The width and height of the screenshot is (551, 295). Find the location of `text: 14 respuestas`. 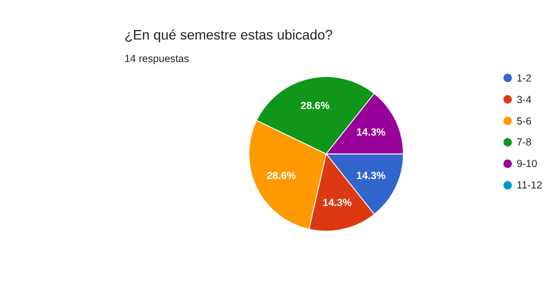

text: 14 respuestas is located at coordinates (157, 60).